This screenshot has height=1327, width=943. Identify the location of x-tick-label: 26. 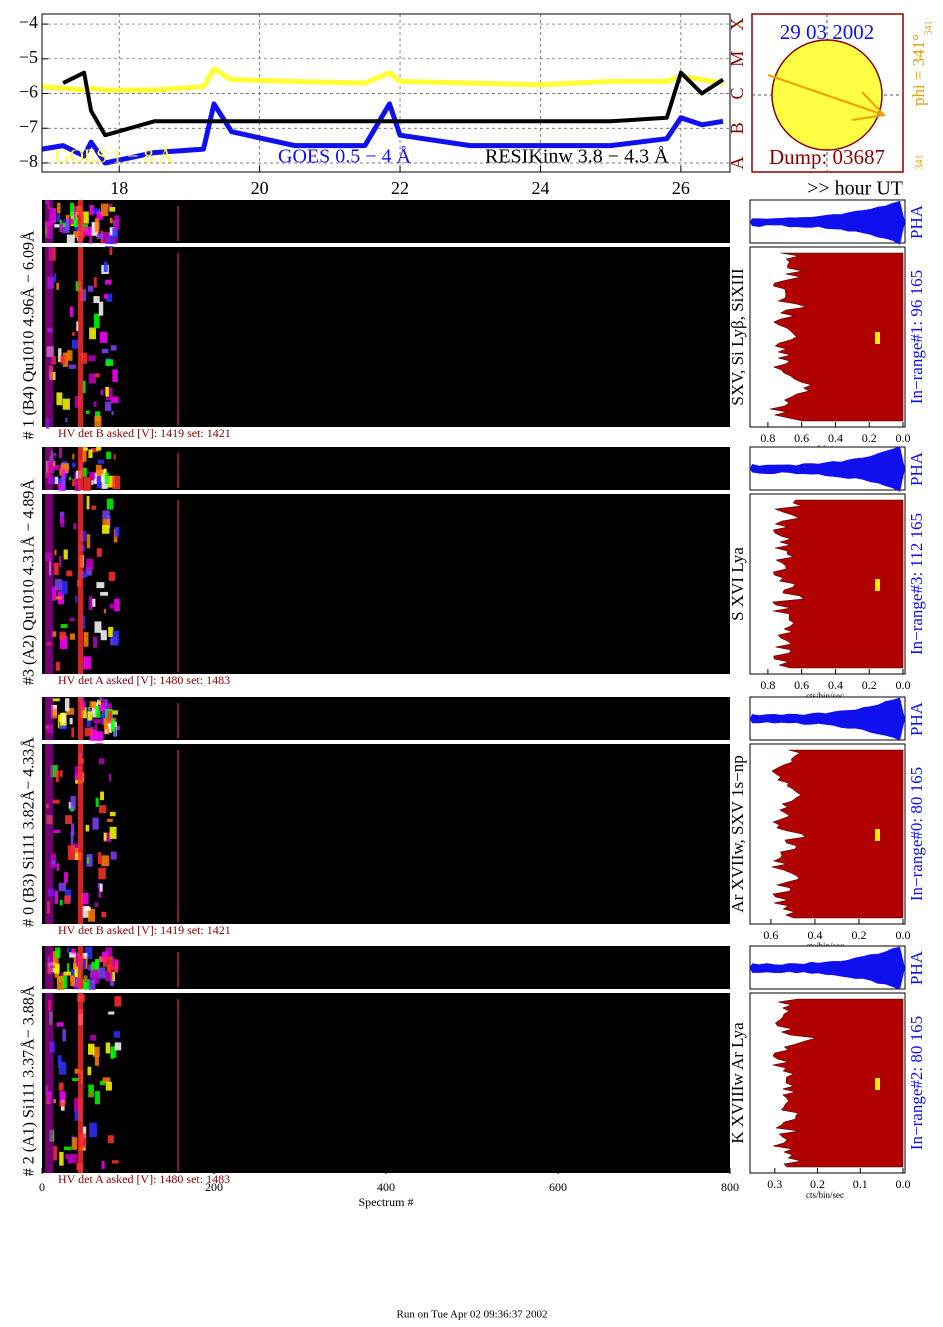
(681, 188).